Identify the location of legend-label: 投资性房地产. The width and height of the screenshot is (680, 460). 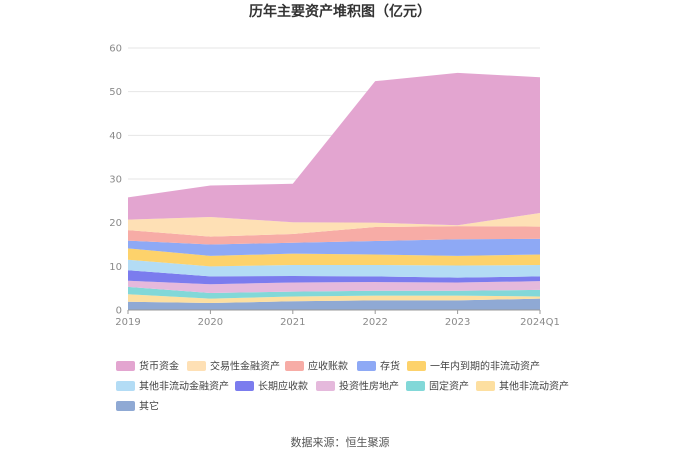
(369, 386).